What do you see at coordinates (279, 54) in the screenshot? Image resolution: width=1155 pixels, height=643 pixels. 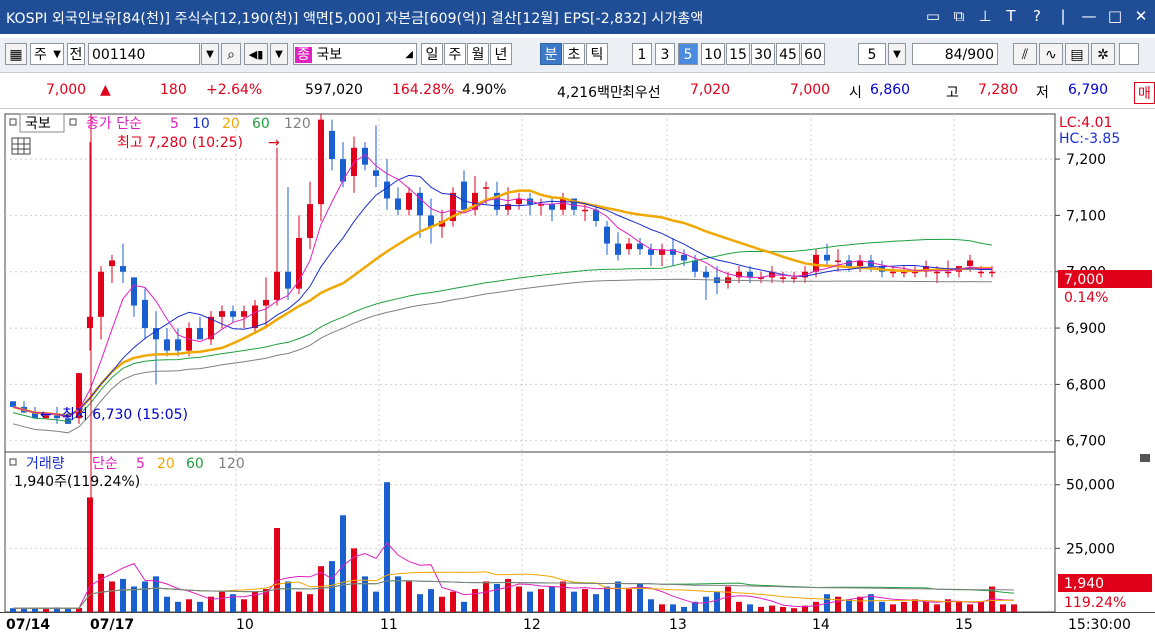 I see `speaker-dropdown-icon: ▼` at bounding box center [279, 54].